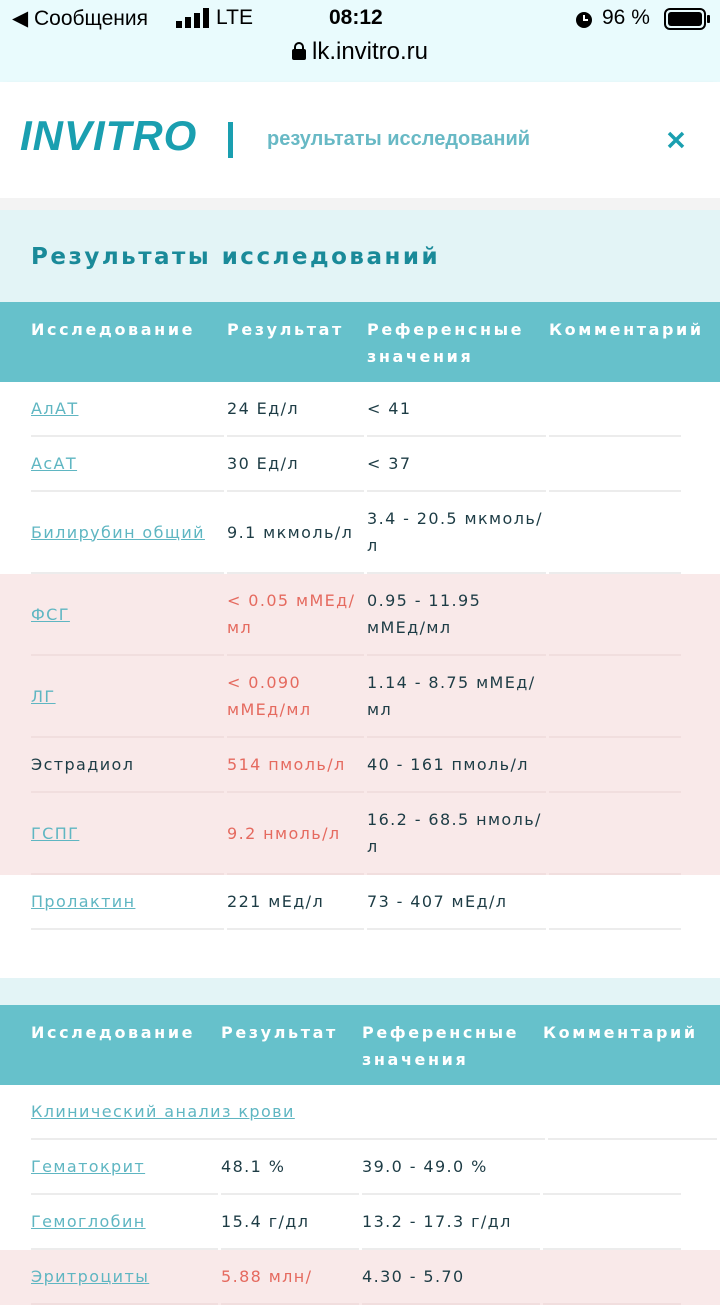 The height and width of the screenshot is (1305, 720). I want to click on signal-icon, so click(192, 18).